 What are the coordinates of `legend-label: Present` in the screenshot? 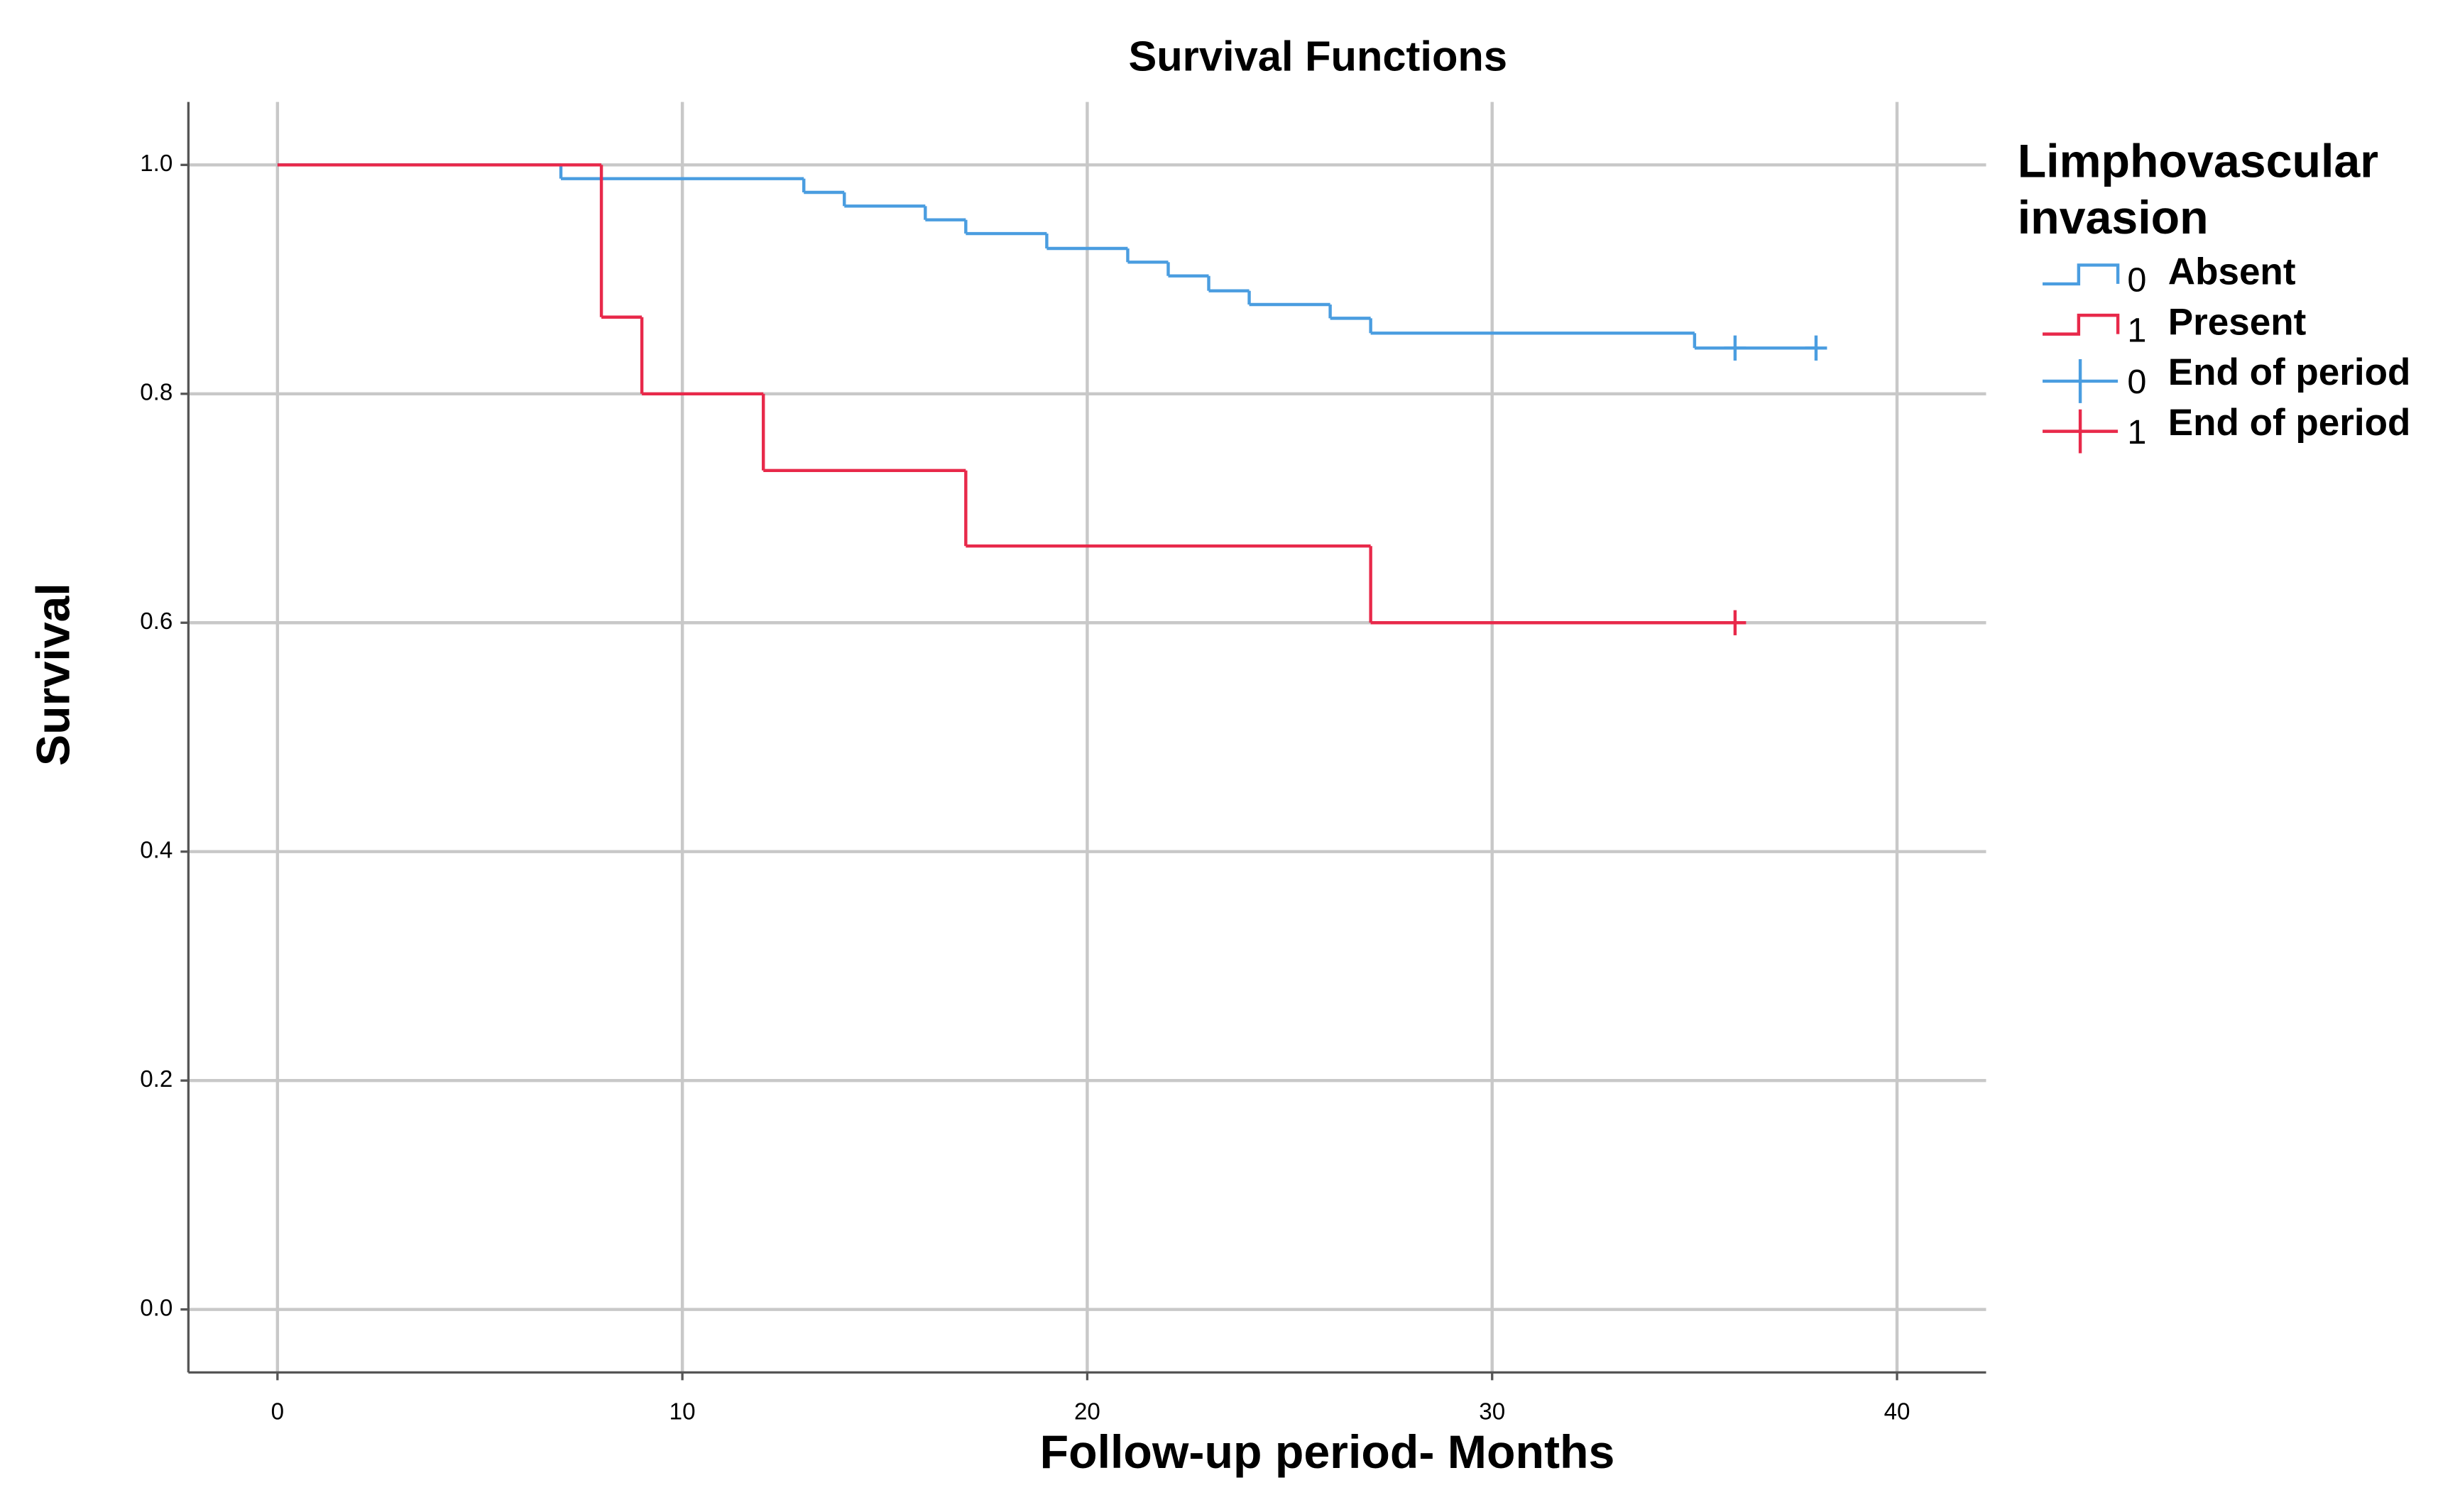 It's located at (2237, 322).